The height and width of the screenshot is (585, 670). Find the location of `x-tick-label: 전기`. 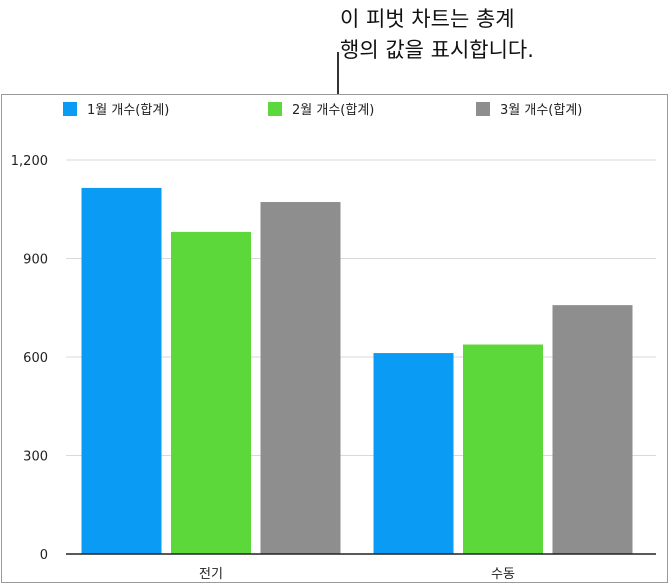

x-tick-label: 전기 is located at coordinates (211, 574).